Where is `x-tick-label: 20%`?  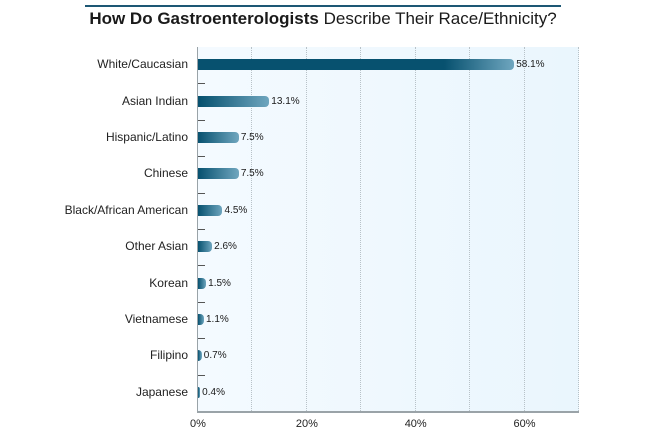
x-tick-label: 20% is located at coordinates (306, 424).